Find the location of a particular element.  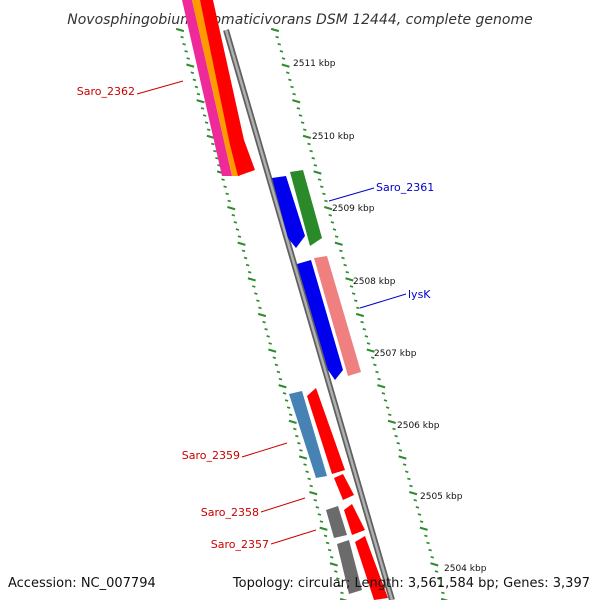

gene-label-saro-2361: Saro_2361 is located at coordinates (405, 187).